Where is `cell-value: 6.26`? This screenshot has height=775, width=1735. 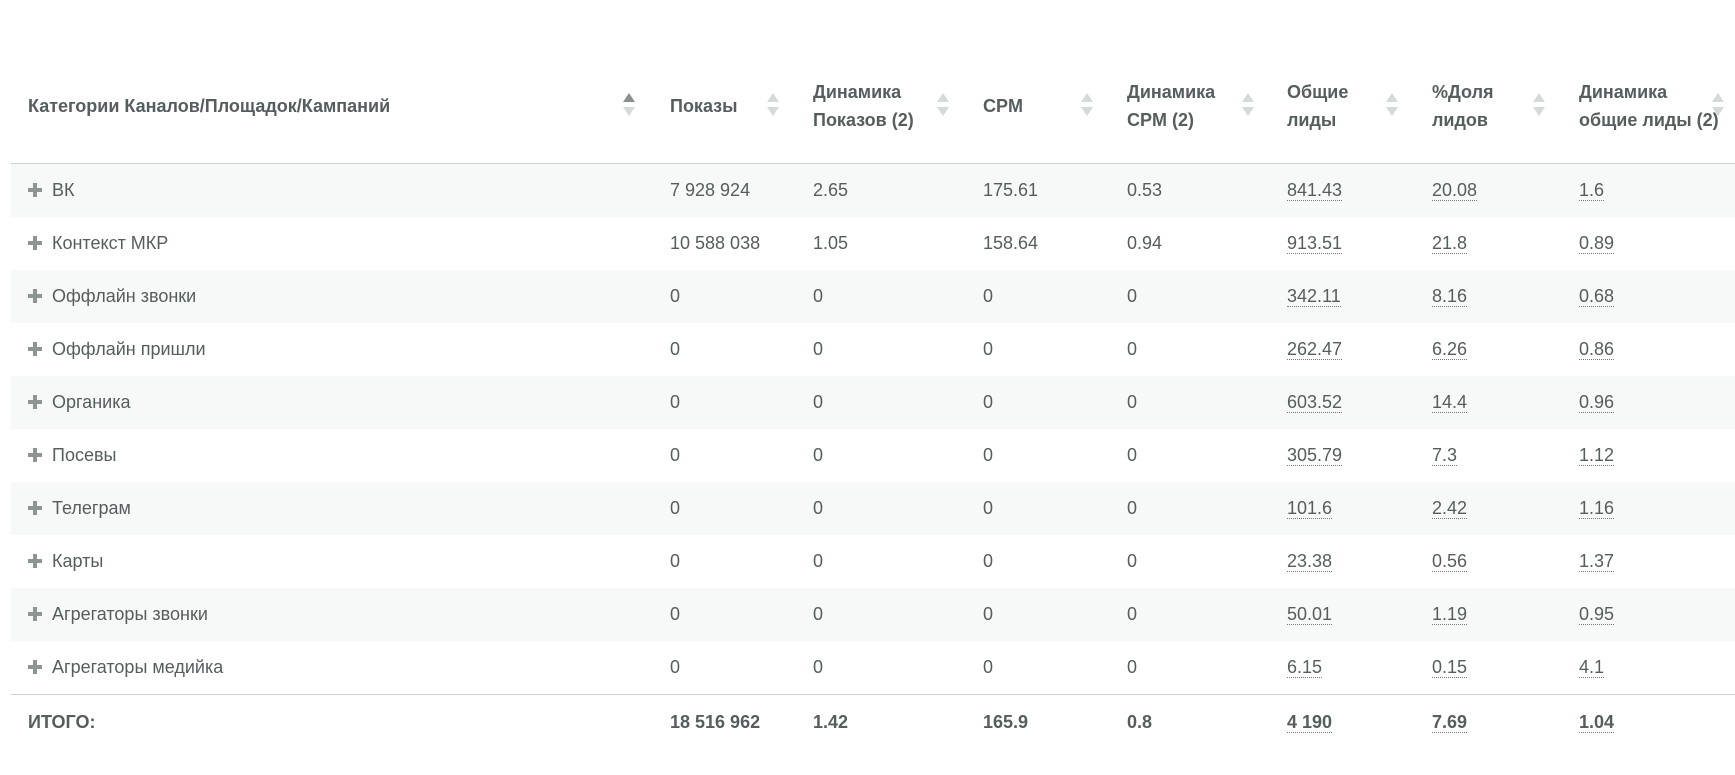 cell-value: 6.26 is located at coordinates (1450, 349).